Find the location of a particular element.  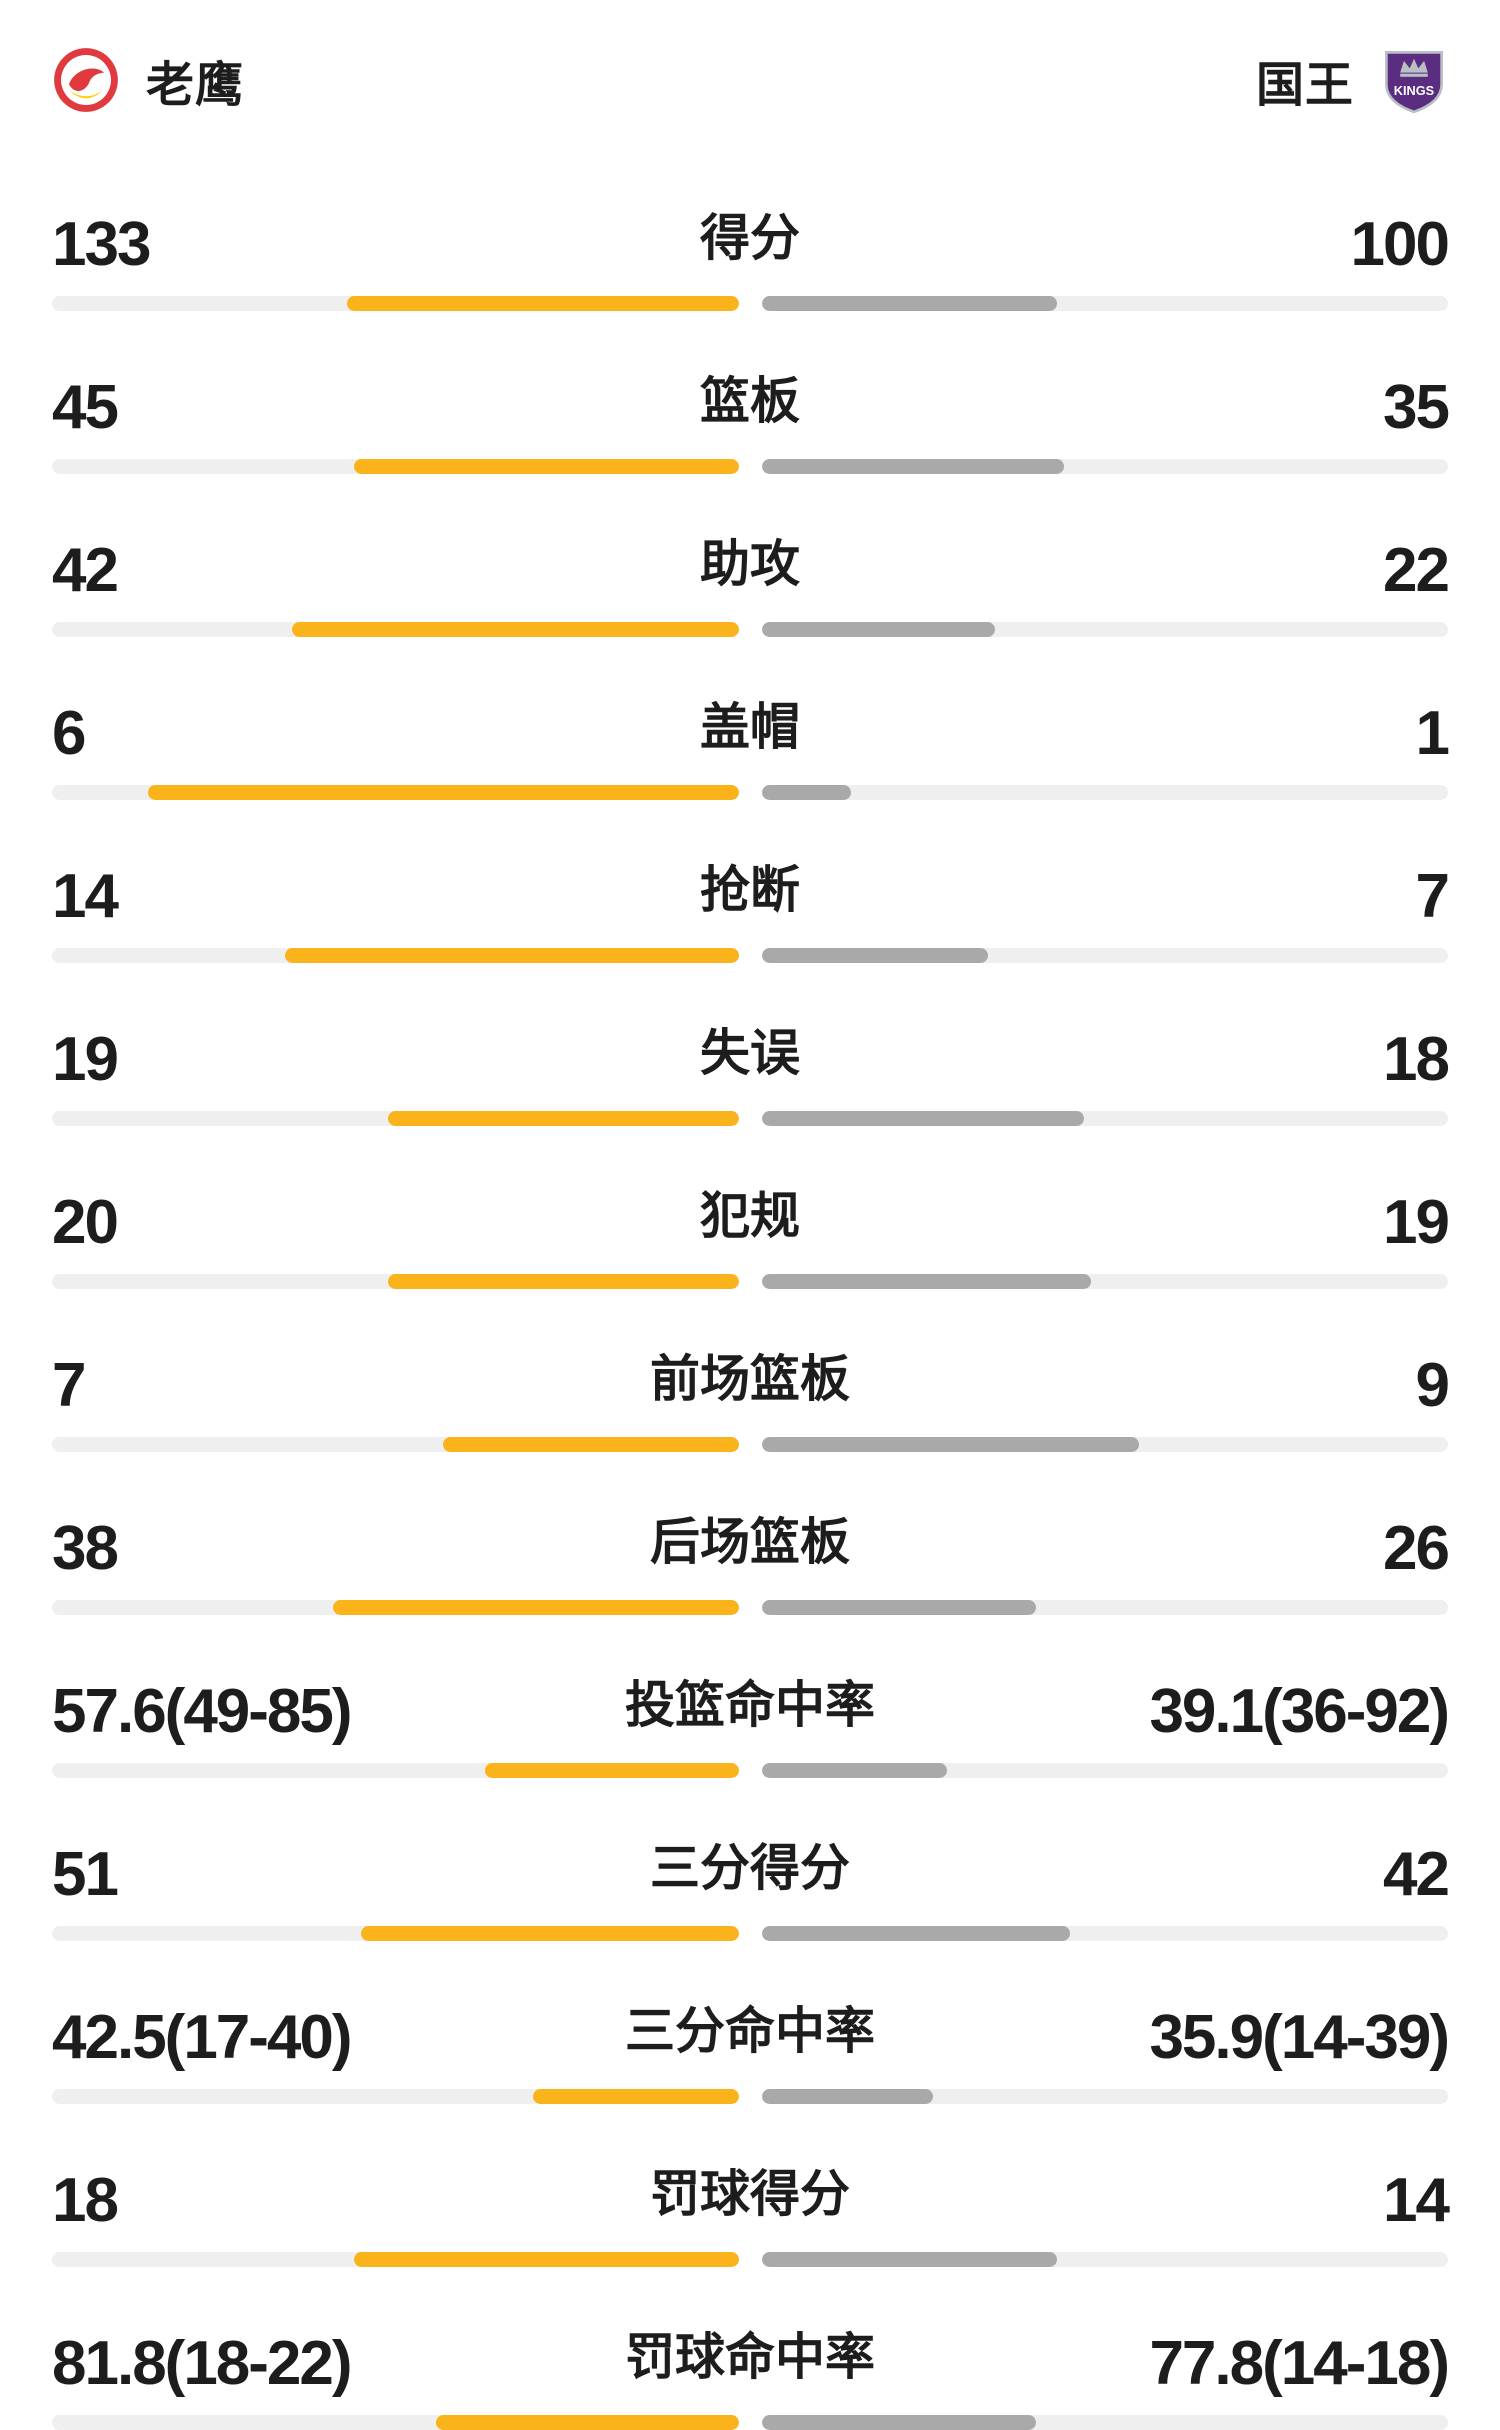

stat-label: 后场篮板 is located at coordinates (750, 1542).